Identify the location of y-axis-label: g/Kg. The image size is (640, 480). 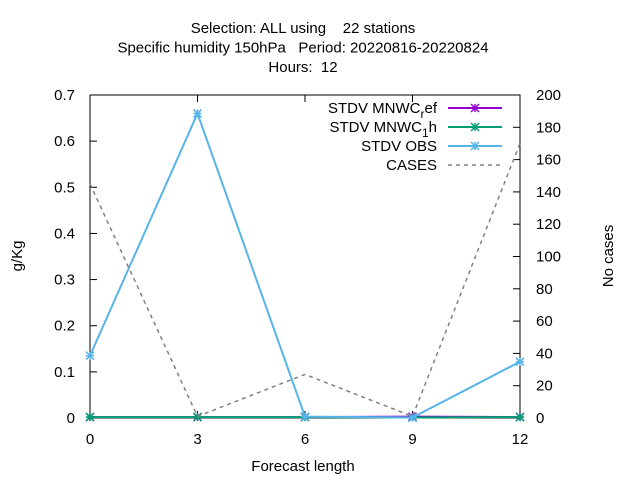
(17, 256).